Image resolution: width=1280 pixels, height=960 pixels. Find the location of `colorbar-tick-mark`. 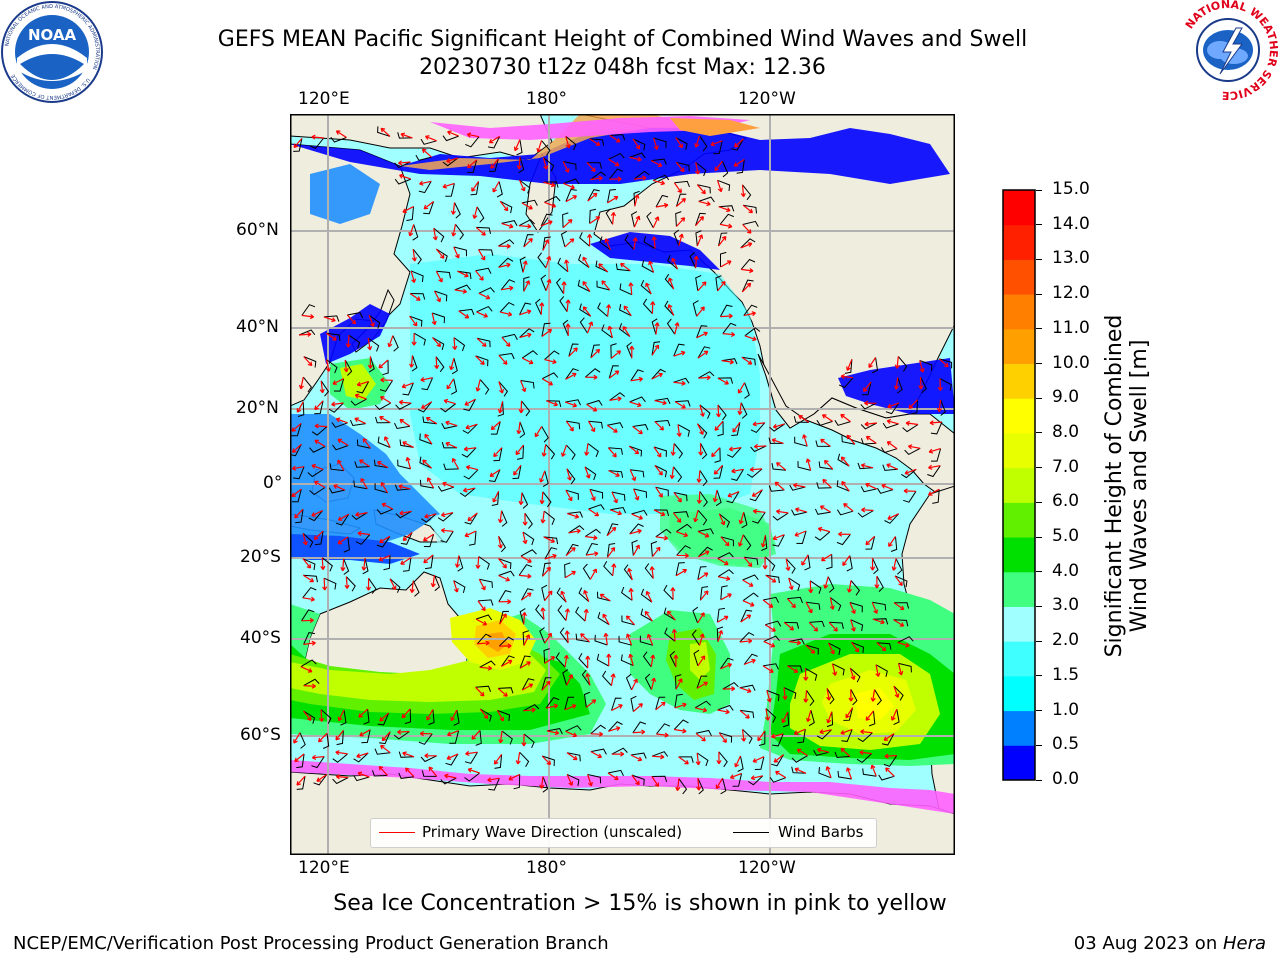

colorbar-tick-mark is located at coordinates (1039, 502).